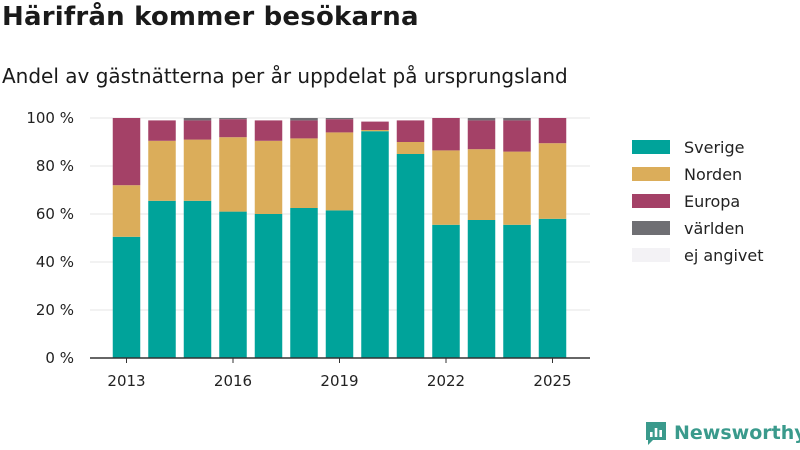 The height and width of the screenshot is (450, 800). I want to click on legend-label: Sverige, so click(714, 147).